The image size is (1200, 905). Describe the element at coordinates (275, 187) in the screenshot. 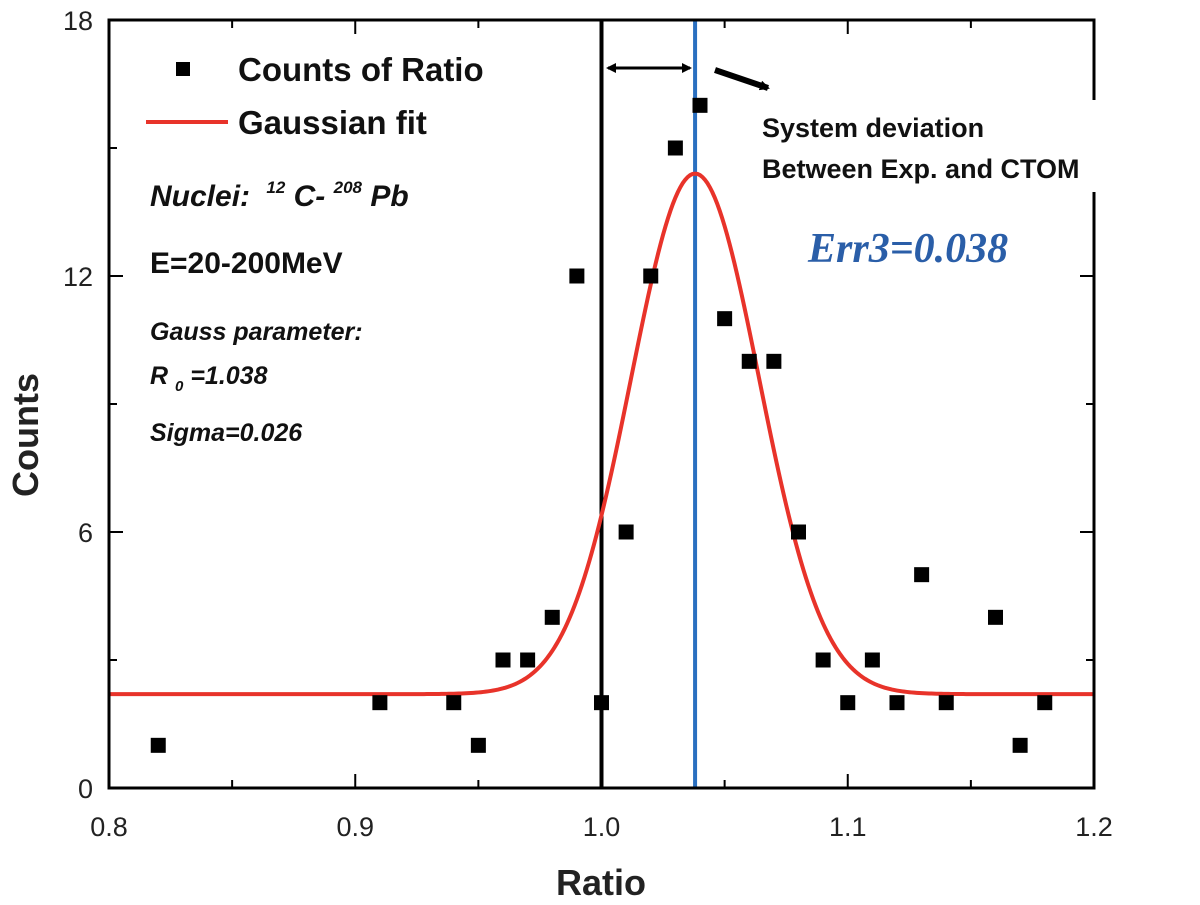

I see `nuclei-mass-1: 12` at that location.